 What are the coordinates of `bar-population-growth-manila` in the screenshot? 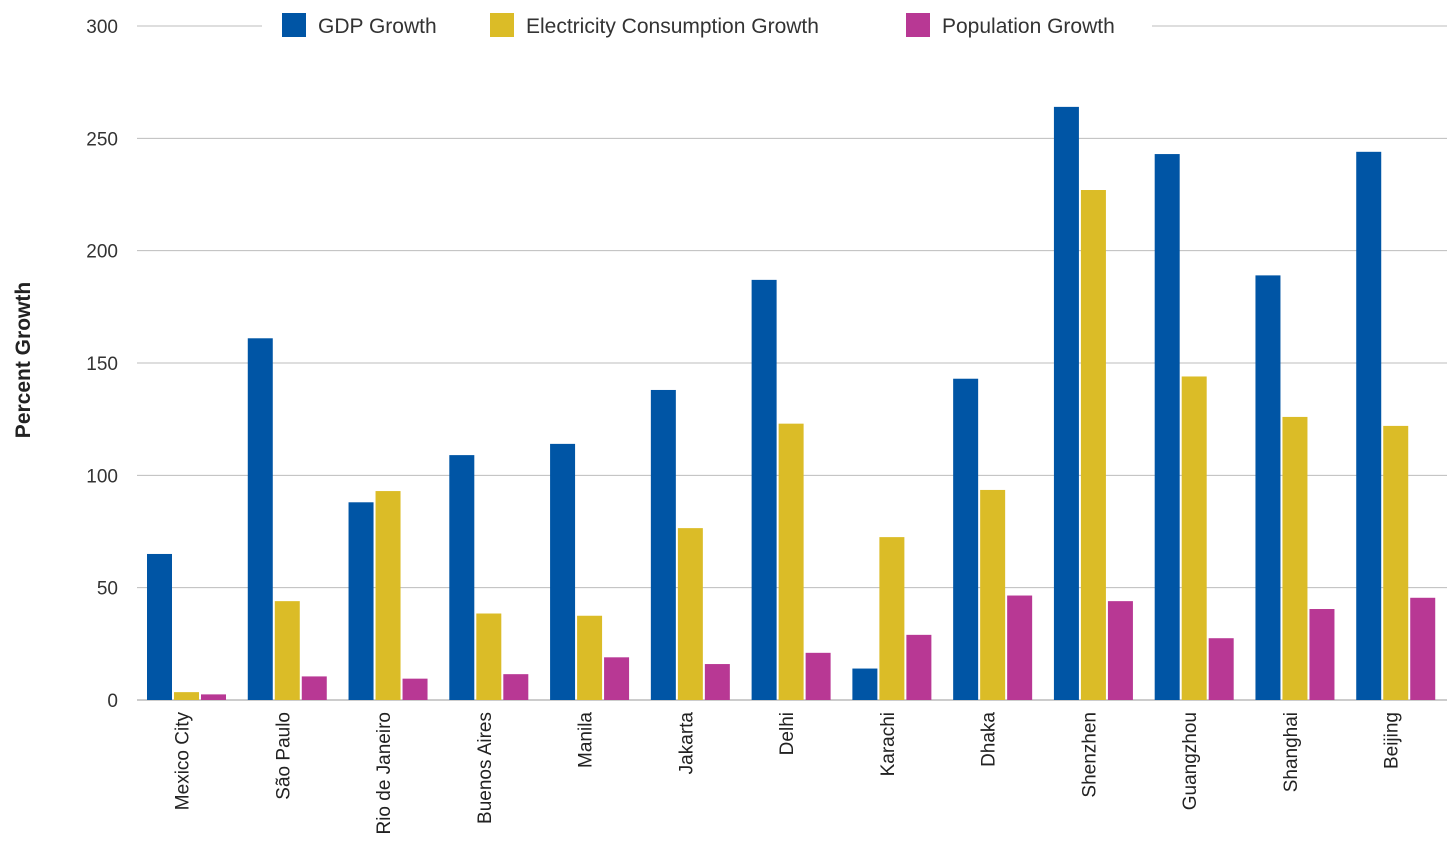 It's located at (617, 678).